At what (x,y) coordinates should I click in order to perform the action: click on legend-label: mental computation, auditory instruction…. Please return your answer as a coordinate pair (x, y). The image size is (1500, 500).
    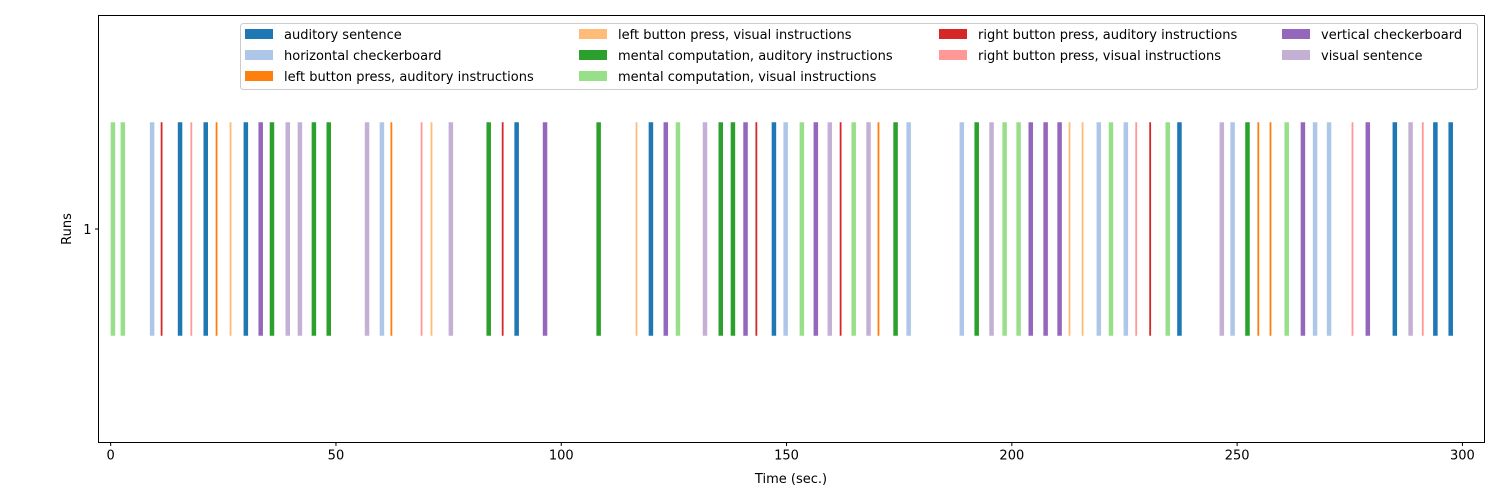
    Looking at the image, I should click on (755, 56).